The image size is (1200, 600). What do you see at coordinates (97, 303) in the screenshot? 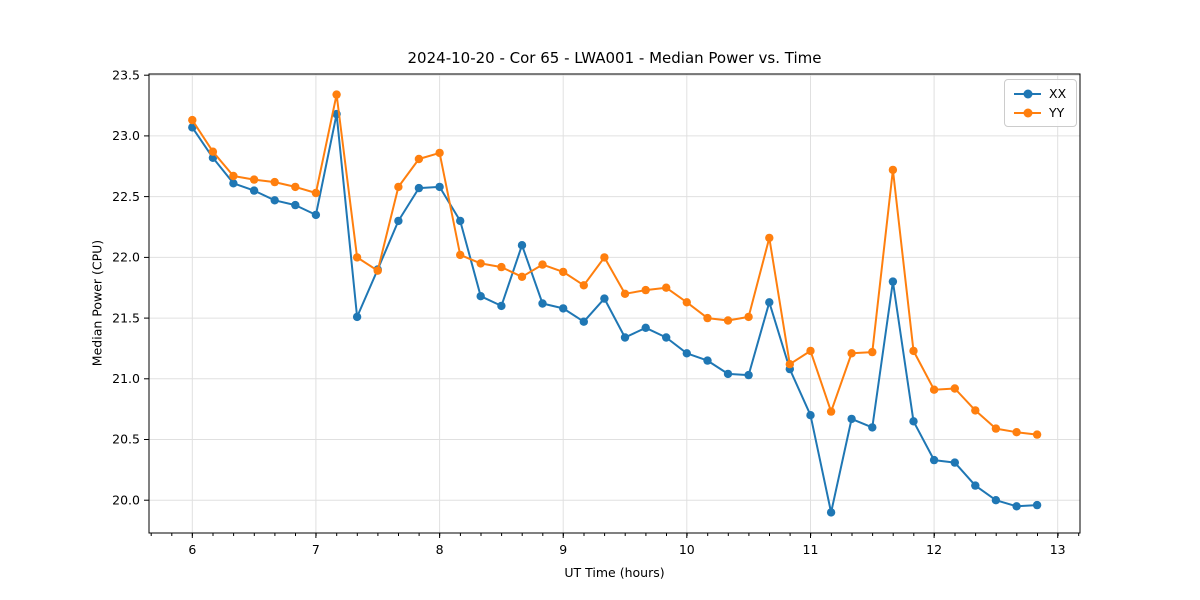
I see `y-axis-label: Median Power (CPU)` at bounding box center [97, 303].